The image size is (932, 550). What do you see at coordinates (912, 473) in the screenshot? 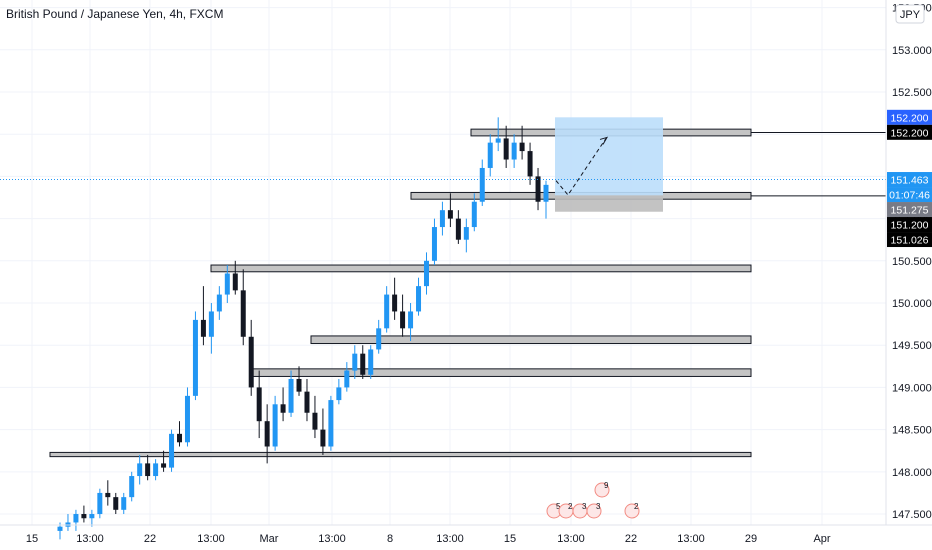
I see `y-tick-label: 148.000` at bounding box center [912, 473].